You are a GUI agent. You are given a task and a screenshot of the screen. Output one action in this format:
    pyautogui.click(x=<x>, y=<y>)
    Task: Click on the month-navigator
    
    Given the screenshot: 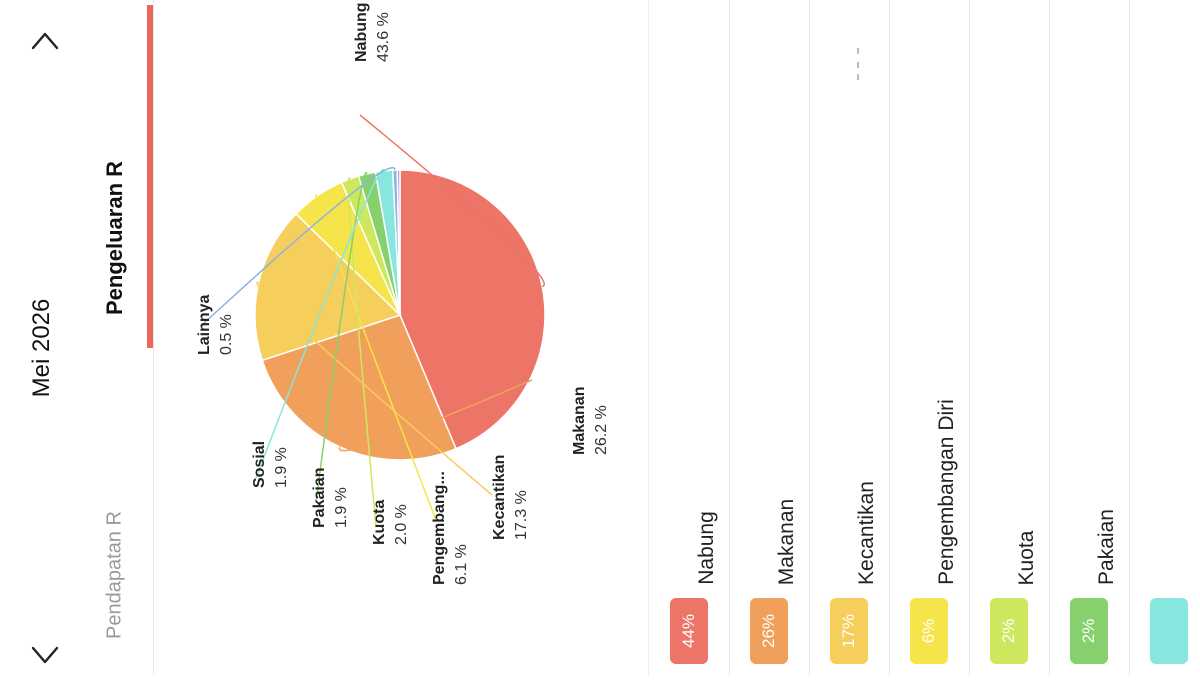 What is the action you would take?
    pyautogui.click(x=47, y=337)
    